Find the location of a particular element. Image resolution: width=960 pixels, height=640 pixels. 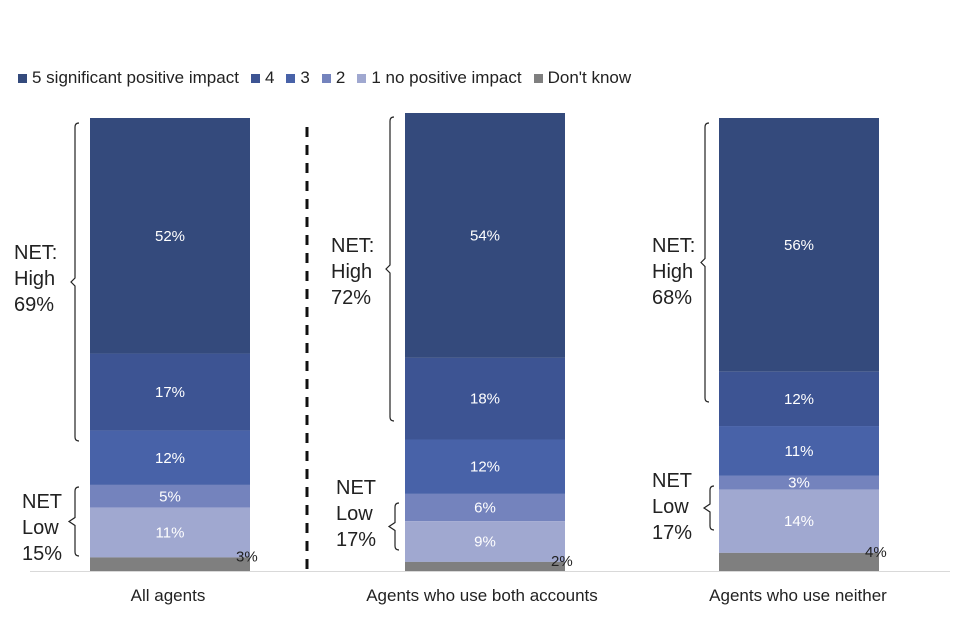

category-label: All agents is located at coordinates (168, 595).